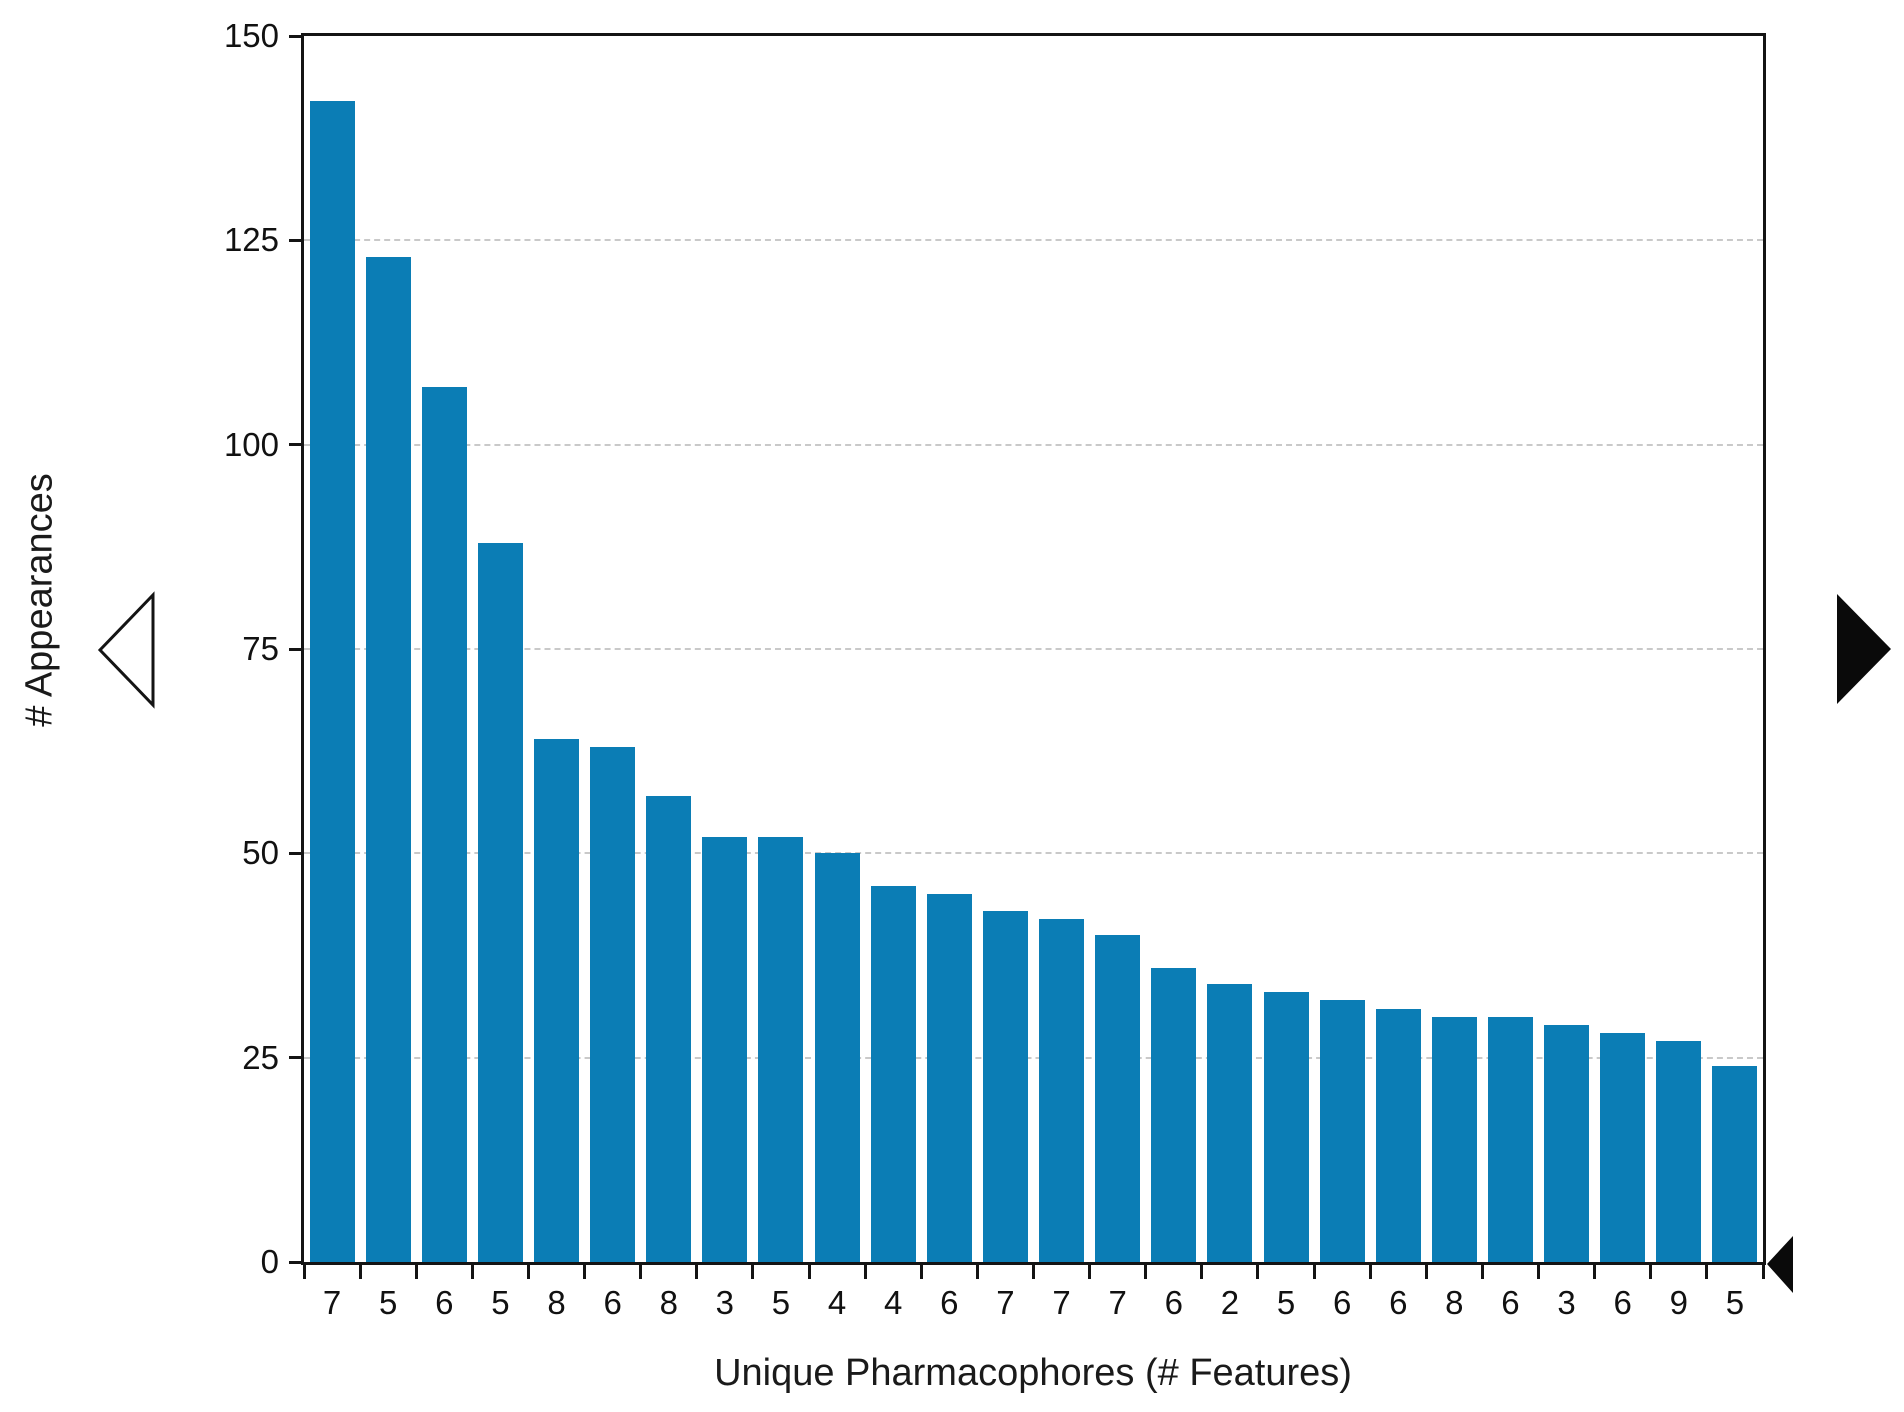  I want to click on y-tick-label: 0, so click(269, 1261).